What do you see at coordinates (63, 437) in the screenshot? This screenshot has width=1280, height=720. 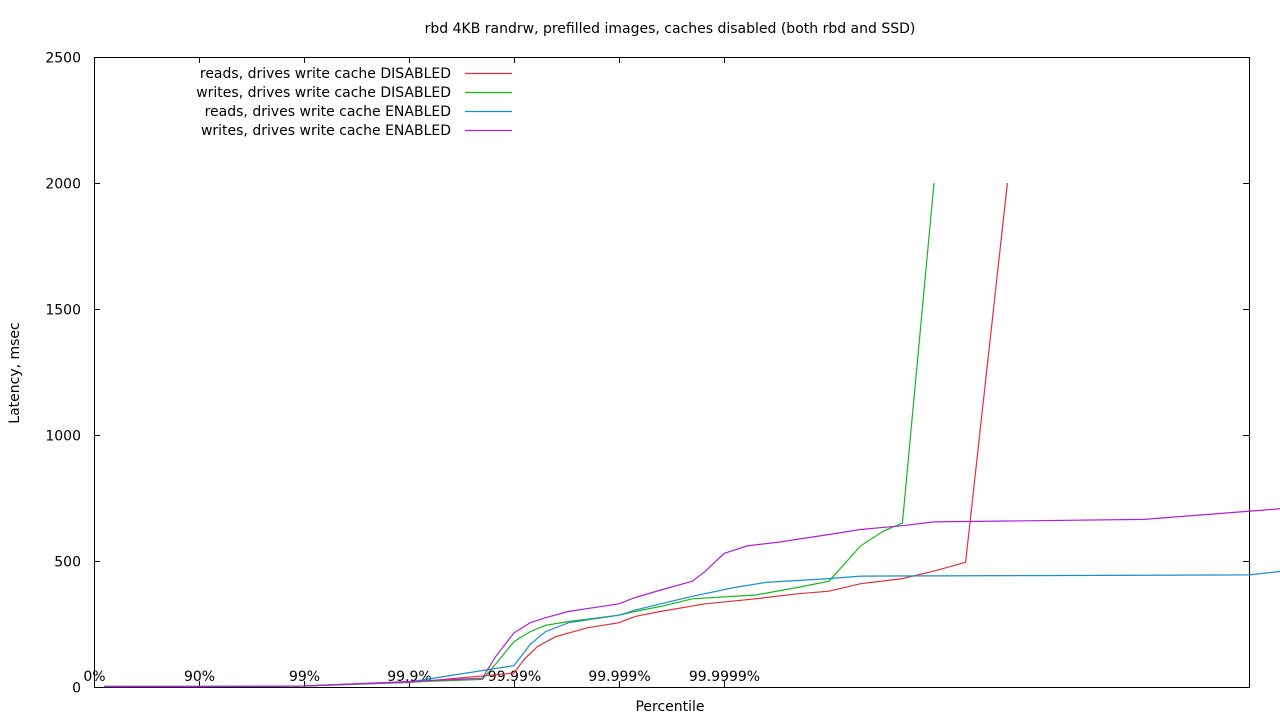 I see `y-tick-label: 1000` at bounding box center [63, 437].